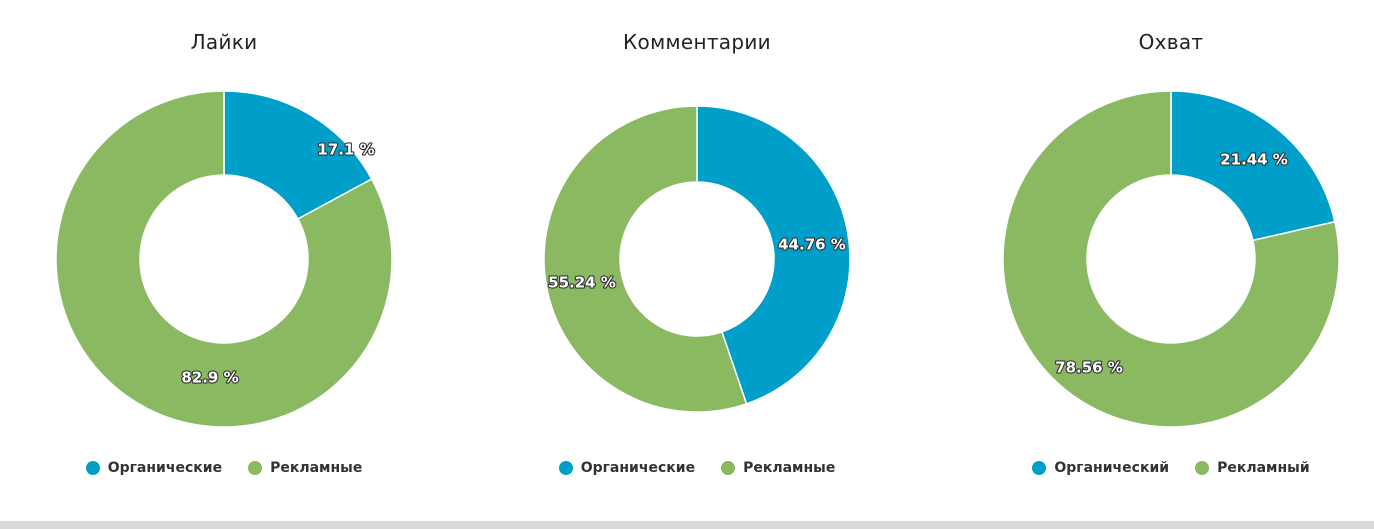  I want to click on data-label-ads: 55.24 %, so click(582, 283).